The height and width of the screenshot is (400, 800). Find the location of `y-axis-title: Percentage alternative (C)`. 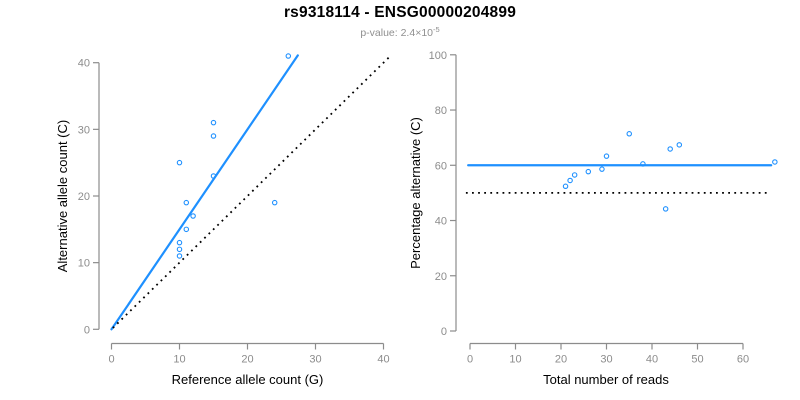

y-axis-title: Percentage alternative (C) is located at coordinates (415, 193).